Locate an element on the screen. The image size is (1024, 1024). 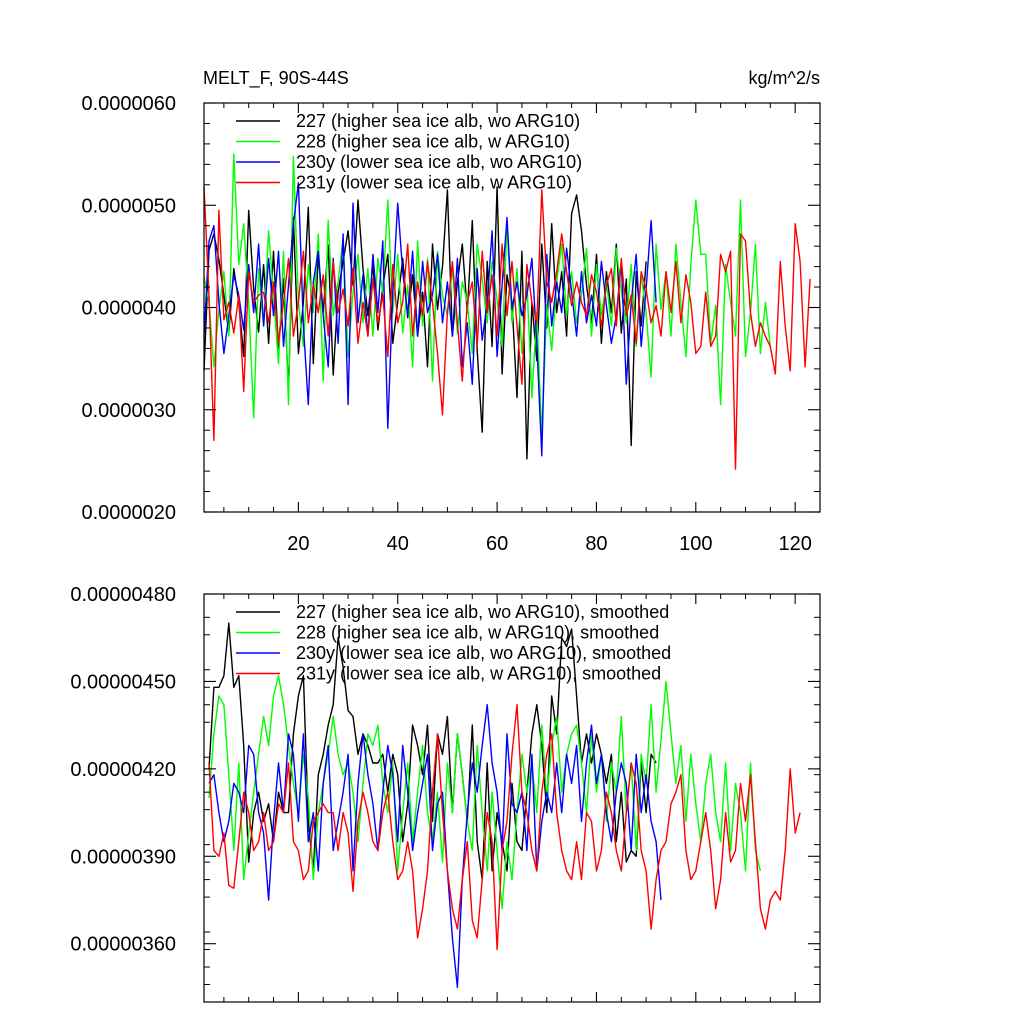
y-tick-label: 0.0000060 is located at coordinates (128, 104).